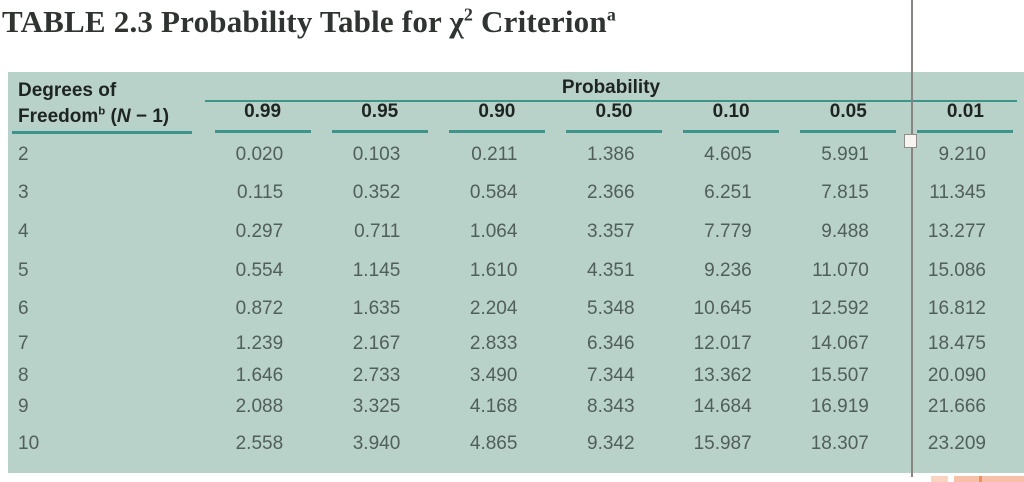 Image resolution: width=1024 pixels, height=482 pixels. I want to click on value-cell: 7.344, so click(611, 375).